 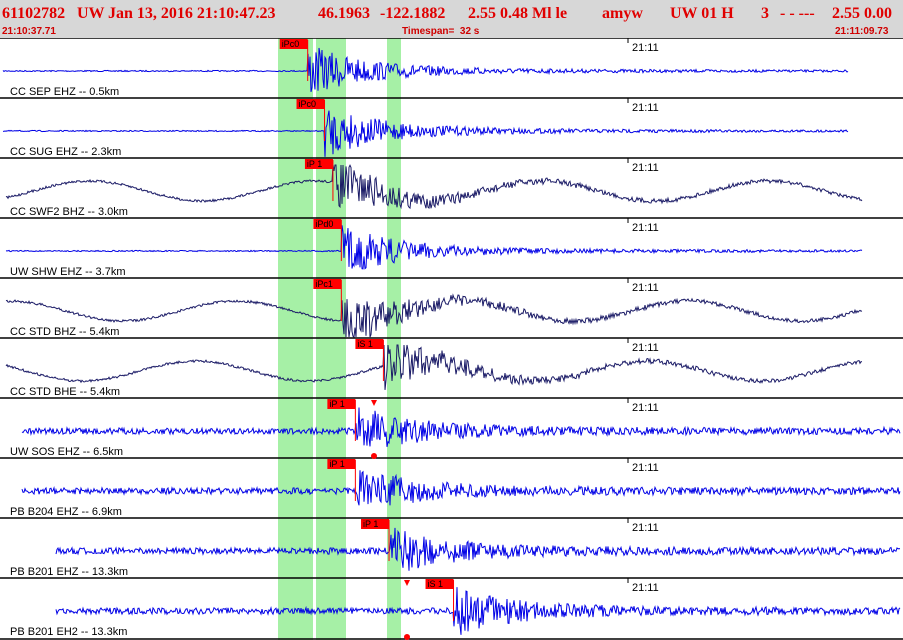 What do you see at coordinates (324, 284) in the screenshot?
I see `pick-label: iPc1` at bounding box center [324, 284].